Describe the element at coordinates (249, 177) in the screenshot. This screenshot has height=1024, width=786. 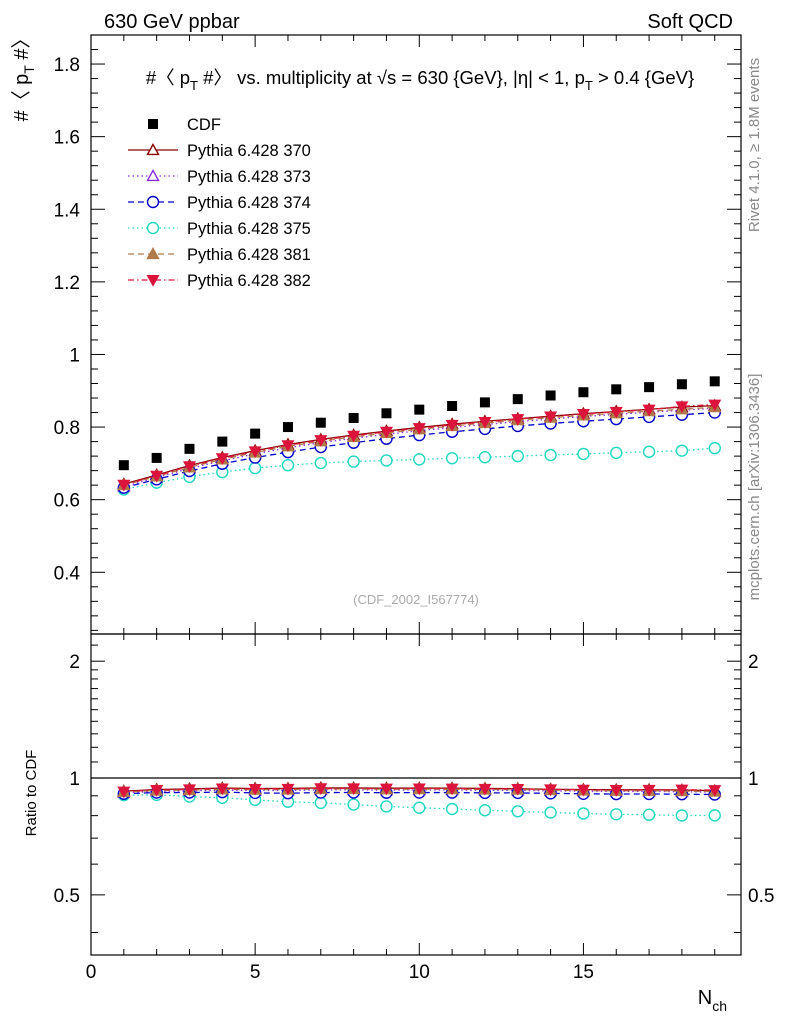
I see `legend-label-373: Pythia 6.428 373` at that location.